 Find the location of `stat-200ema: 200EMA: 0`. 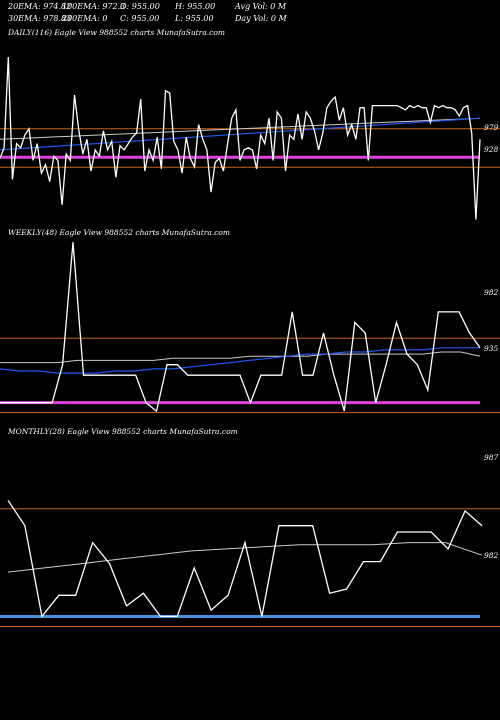

stat-200ema: 200EMA: 0 is located at coordinates (85, 18).